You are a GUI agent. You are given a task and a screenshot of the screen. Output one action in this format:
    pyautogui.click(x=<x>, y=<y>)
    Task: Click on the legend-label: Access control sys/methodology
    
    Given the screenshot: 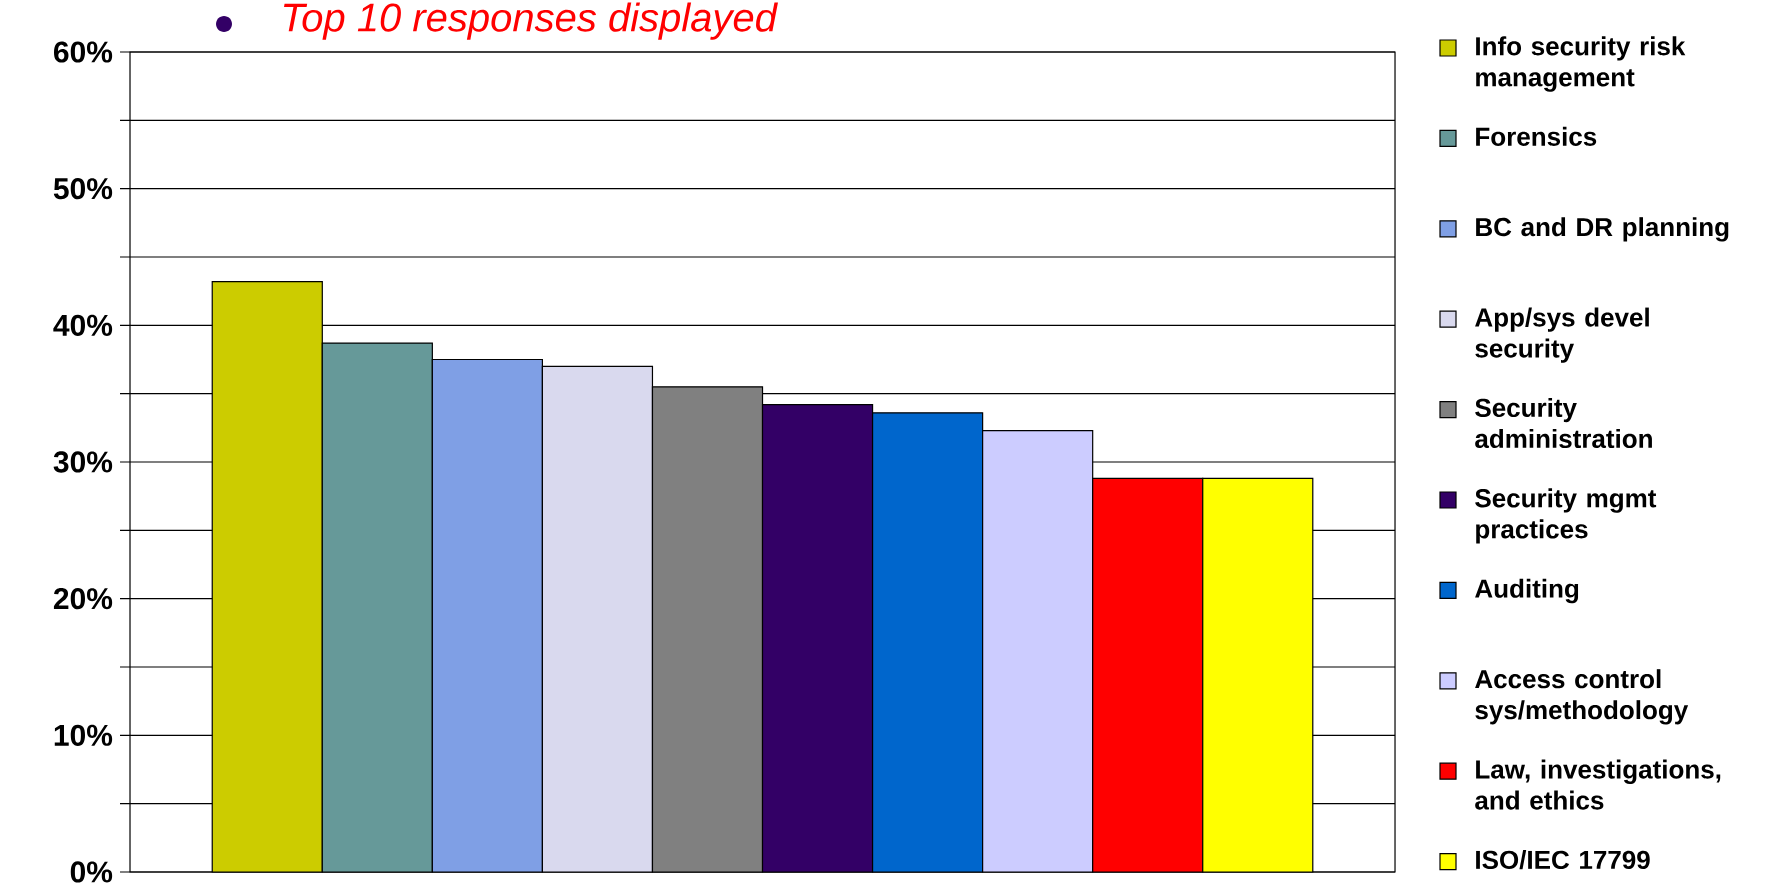 What is the action you would take?
    pyautogui.click(x=1582, y=697)
    